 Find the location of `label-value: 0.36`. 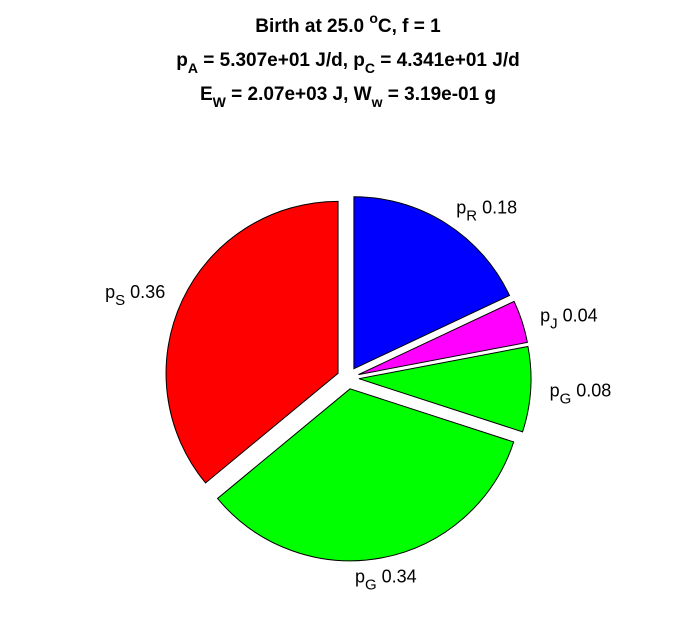

label-value: 0.36 is located at coordinates (147, 292).